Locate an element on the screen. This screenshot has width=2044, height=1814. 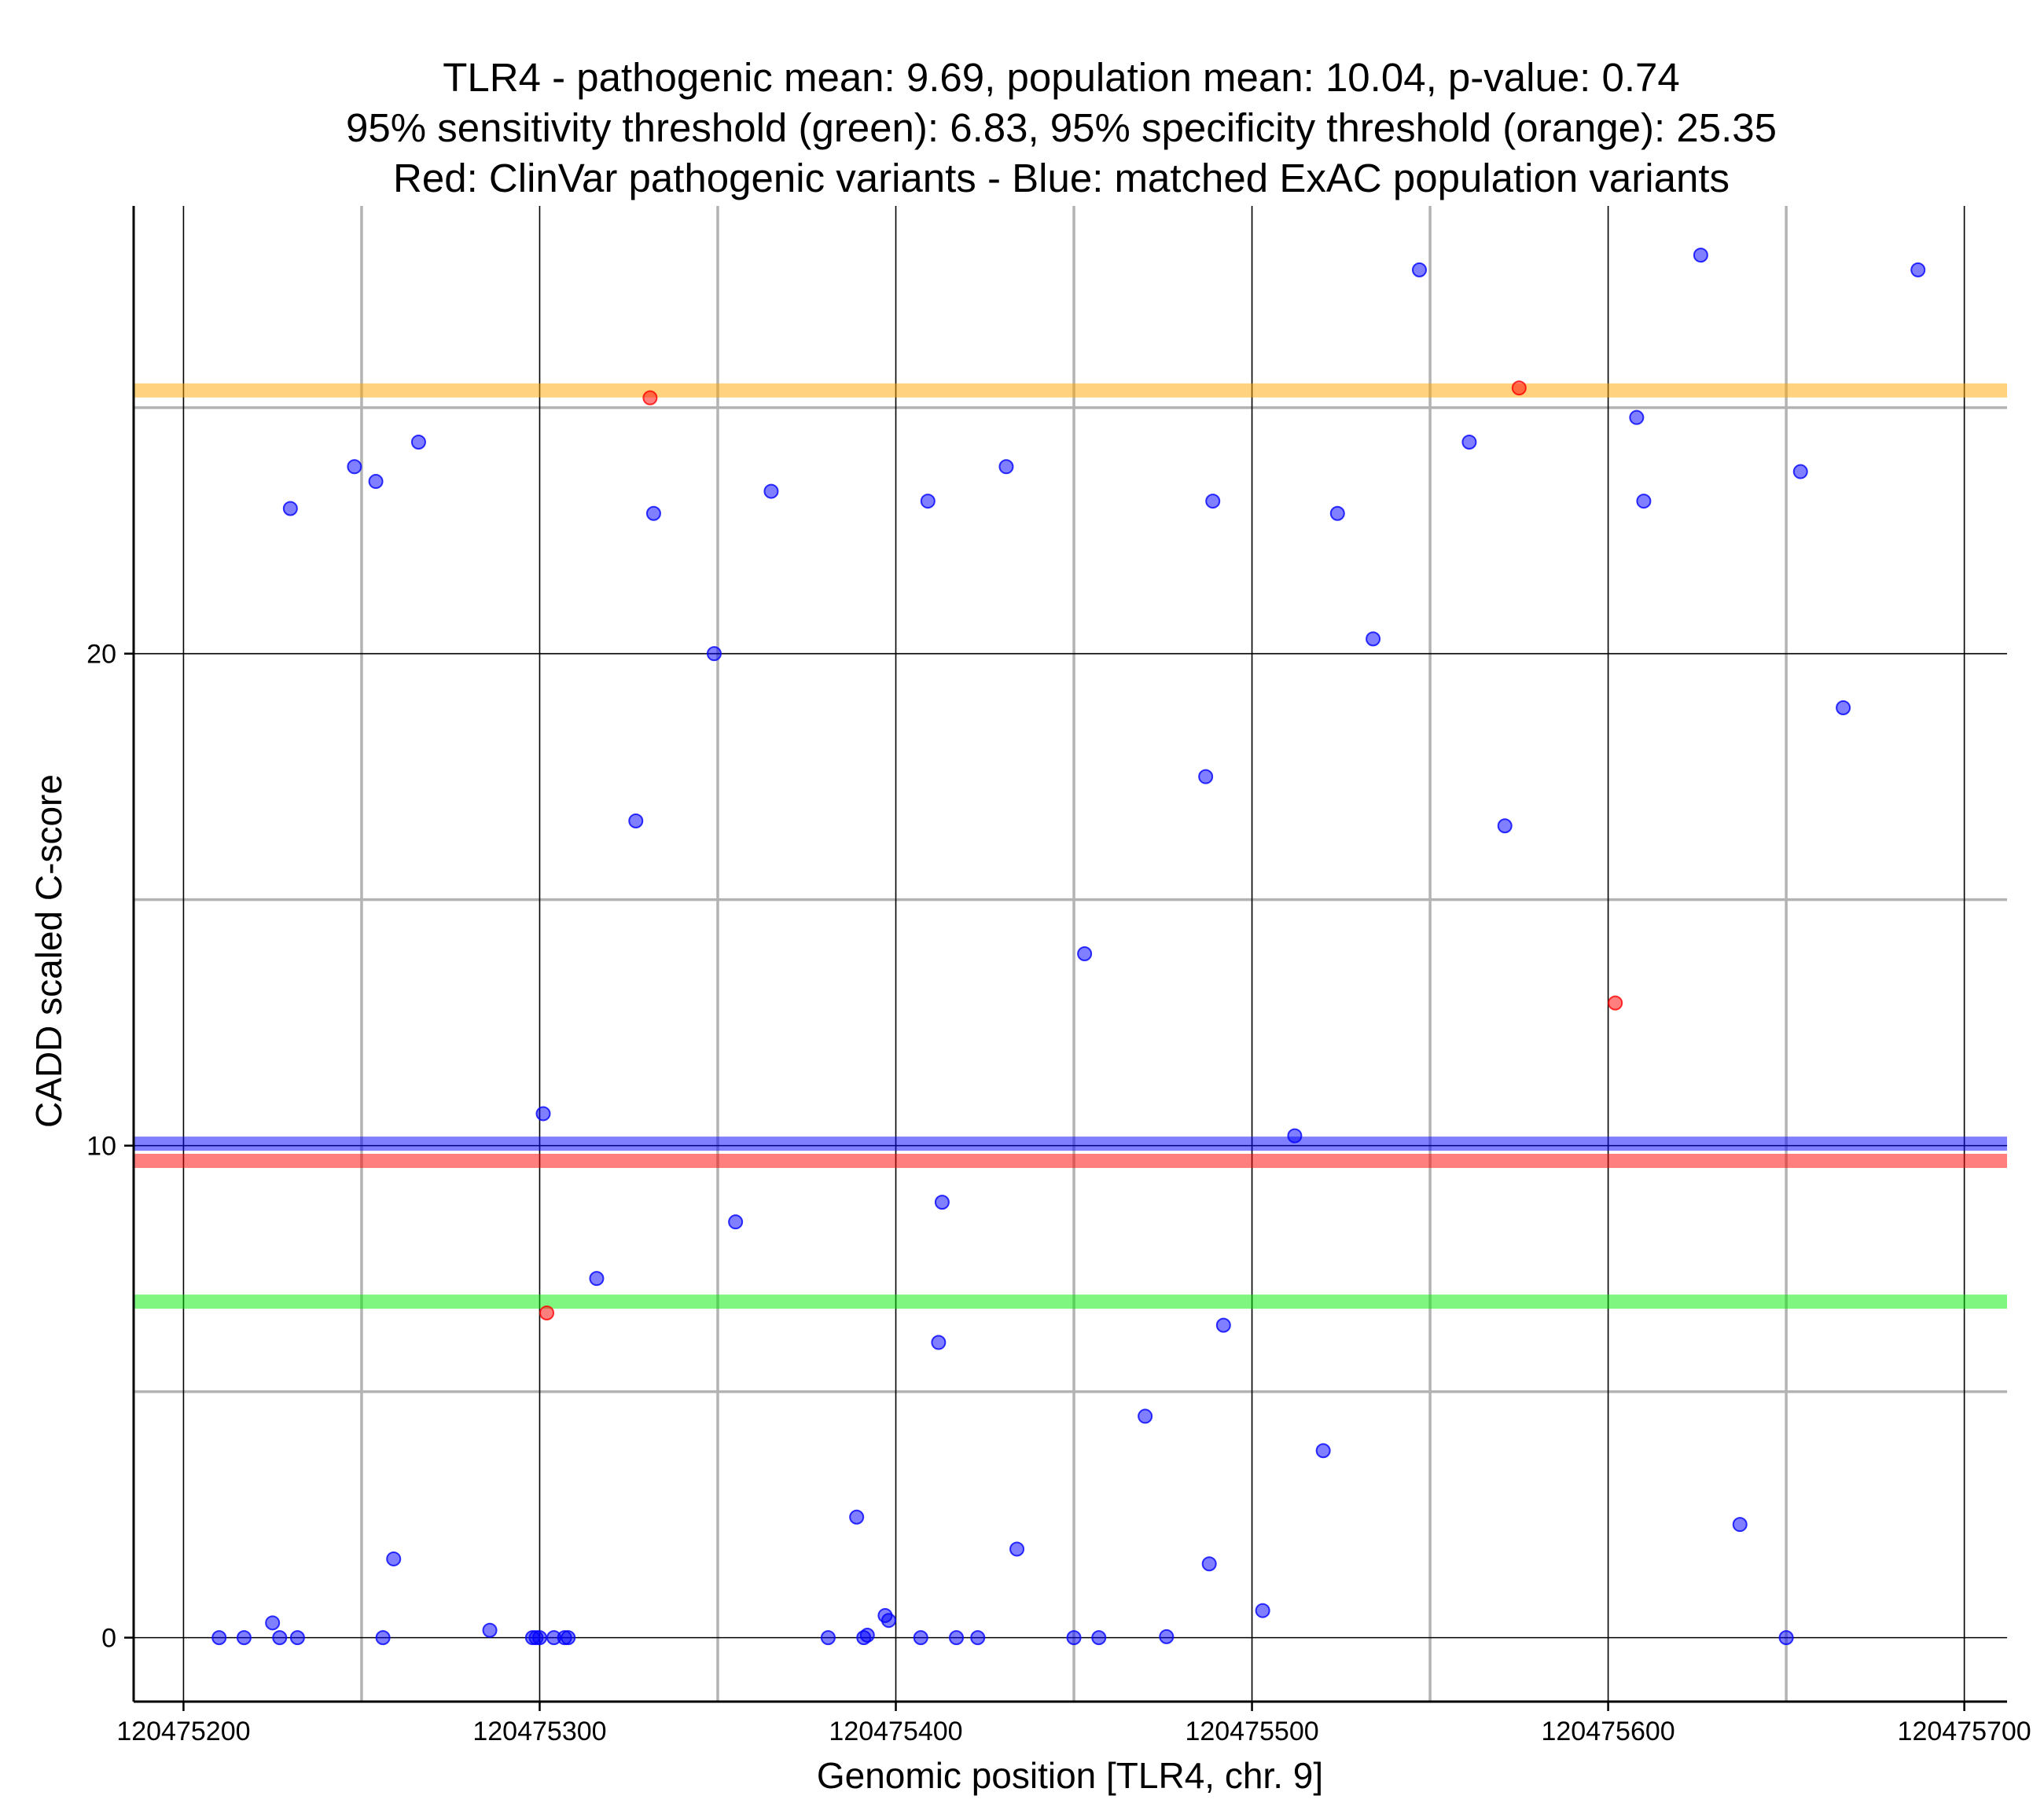
x-axis-label: Genomic position [TLR4, chr. 9] is located at coordinates (1070, 1776).